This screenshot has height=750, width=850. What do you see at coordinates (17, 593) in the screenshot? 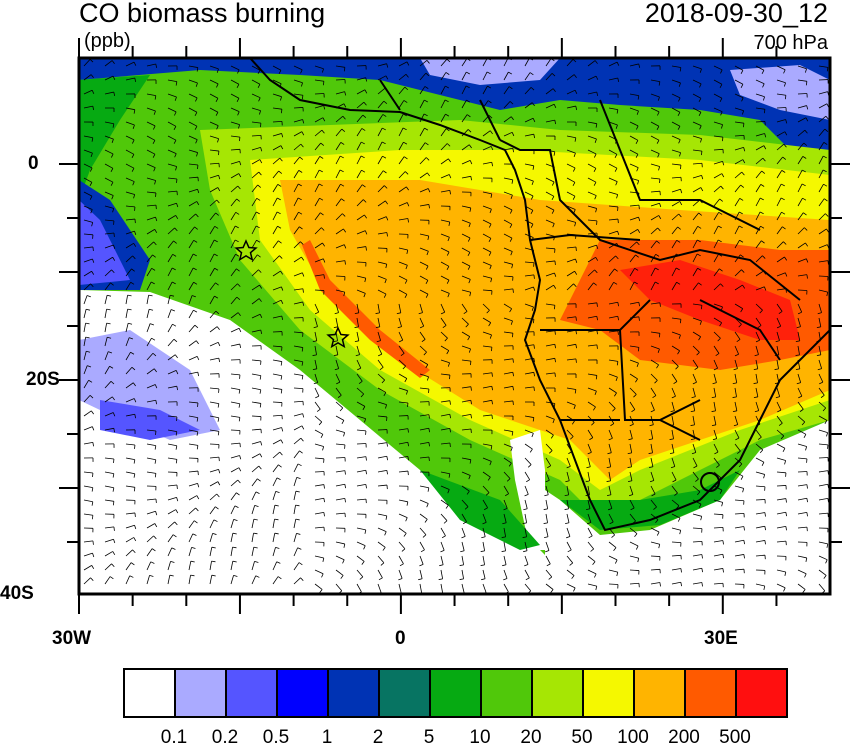
I see `y-tick-label: 40S` at bounding box center [17, 593].